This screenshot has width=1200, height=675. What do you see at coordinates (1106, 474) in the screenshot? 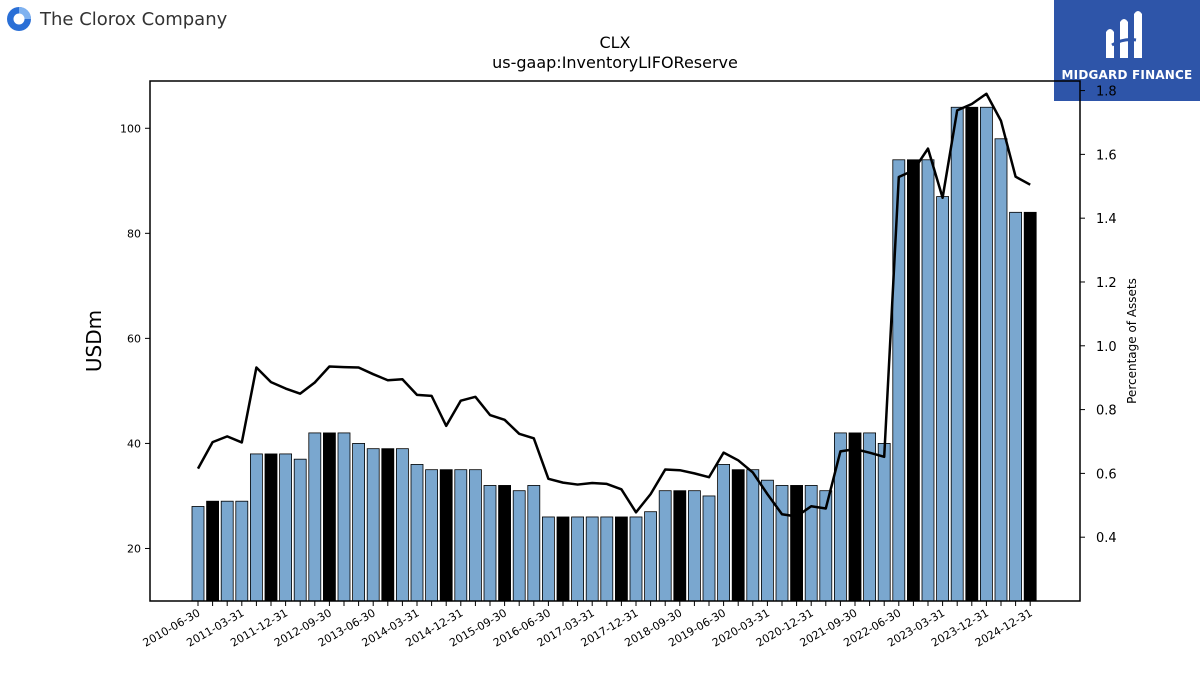
I see `y2-tick-label: 0.6` at bounding box center [1106, 474].